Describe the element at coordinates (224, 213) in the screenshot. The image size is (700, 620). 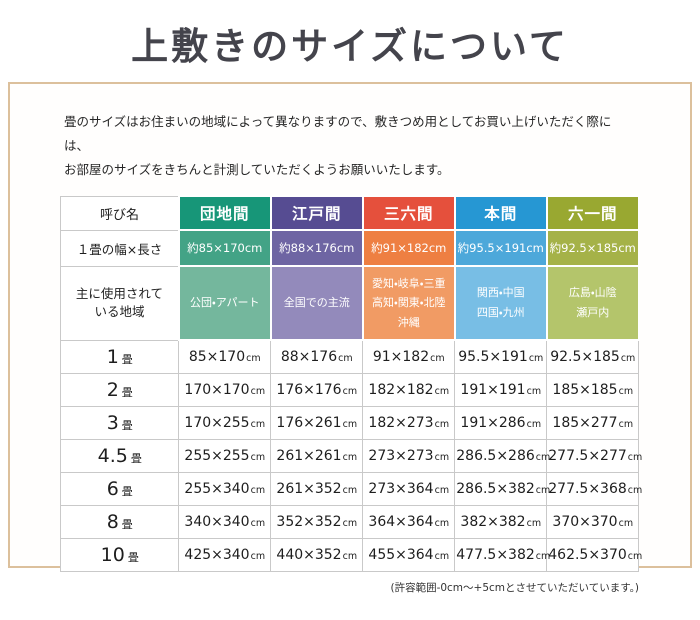
I see `column-header-danchima: 団地間` at that location.